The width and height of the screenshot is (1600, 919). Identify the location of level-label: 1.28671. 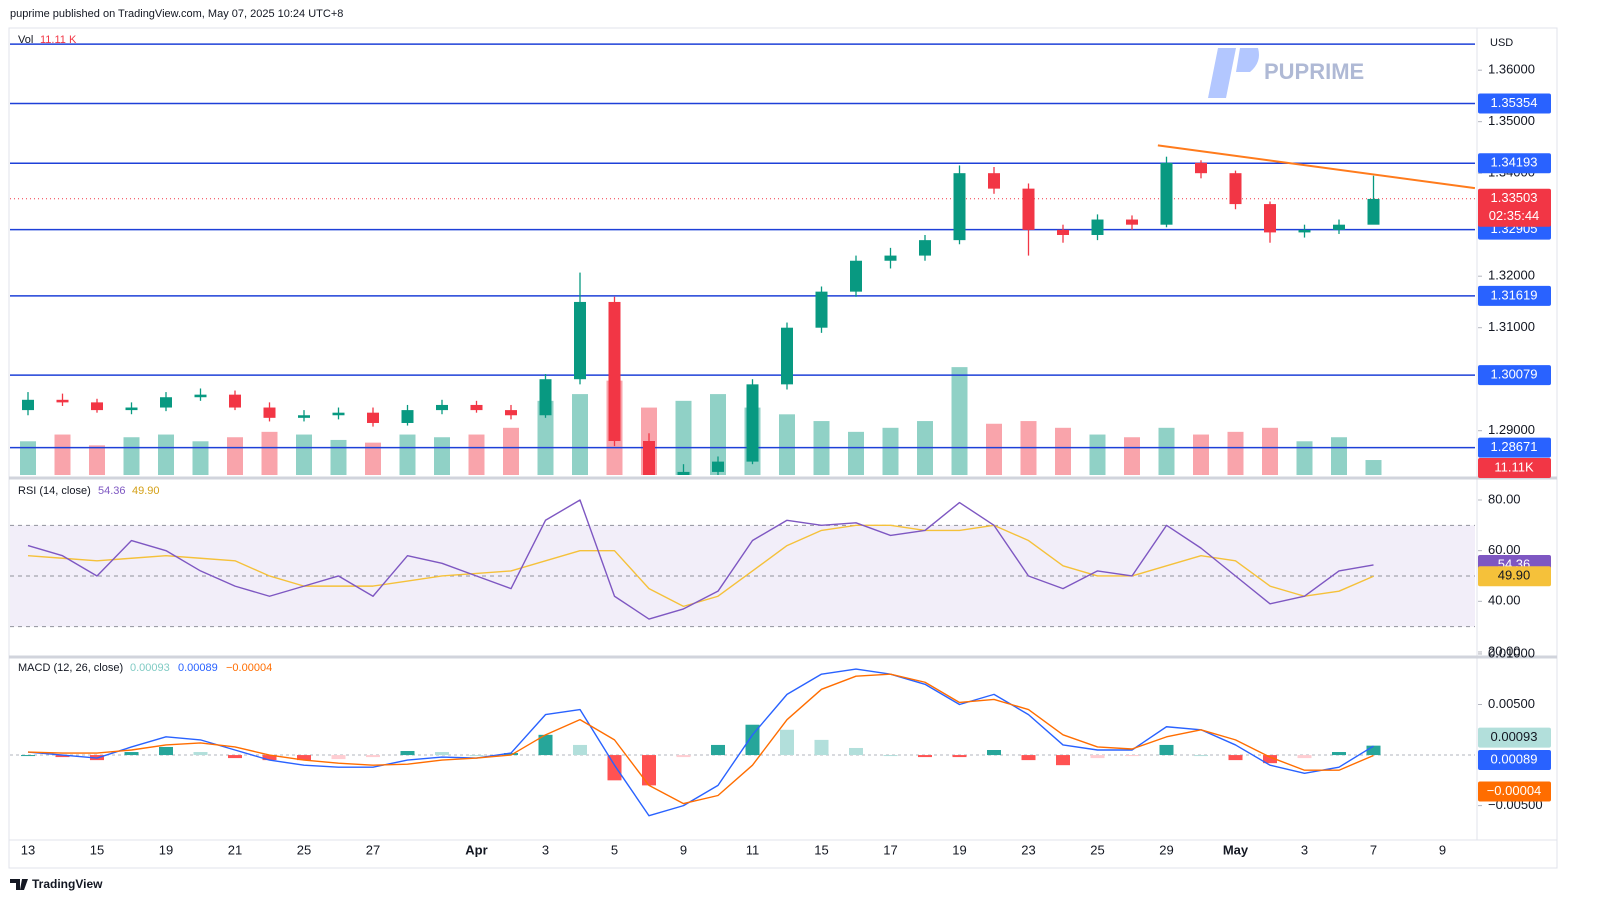
(1514, 446).